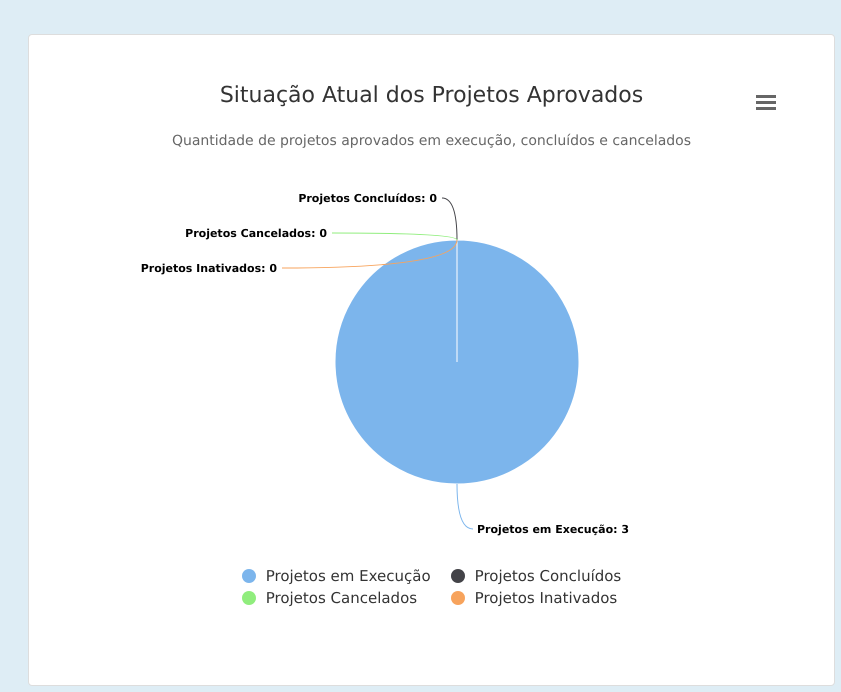 Image resolution: width=841 pixels, height=692 pixels. What do you see at coordinates (431, 141) in the screenshot?
I see `chart-subtitle: Quantidade de projetos aprovados em execução, concluídos e cancelados` at bounding box center [431, 141].